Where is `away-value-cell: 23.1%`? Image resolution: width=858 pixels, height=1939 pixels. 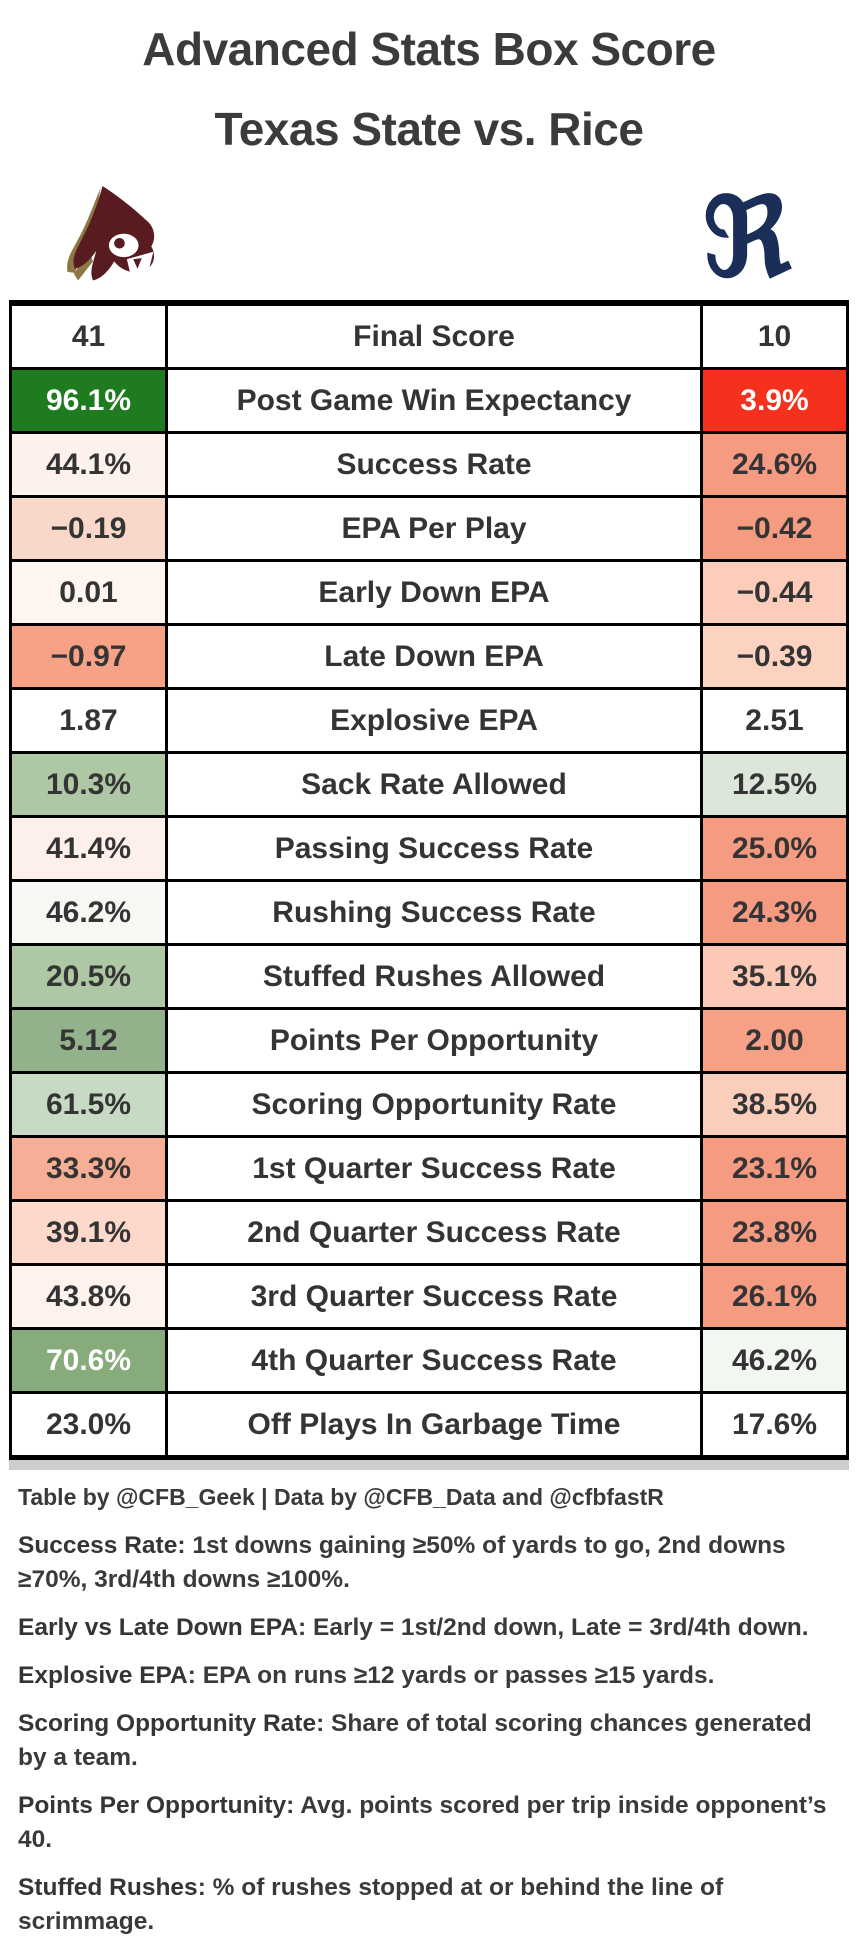 away-value-cell: 23.1% is located at coordinates (773, 1168).